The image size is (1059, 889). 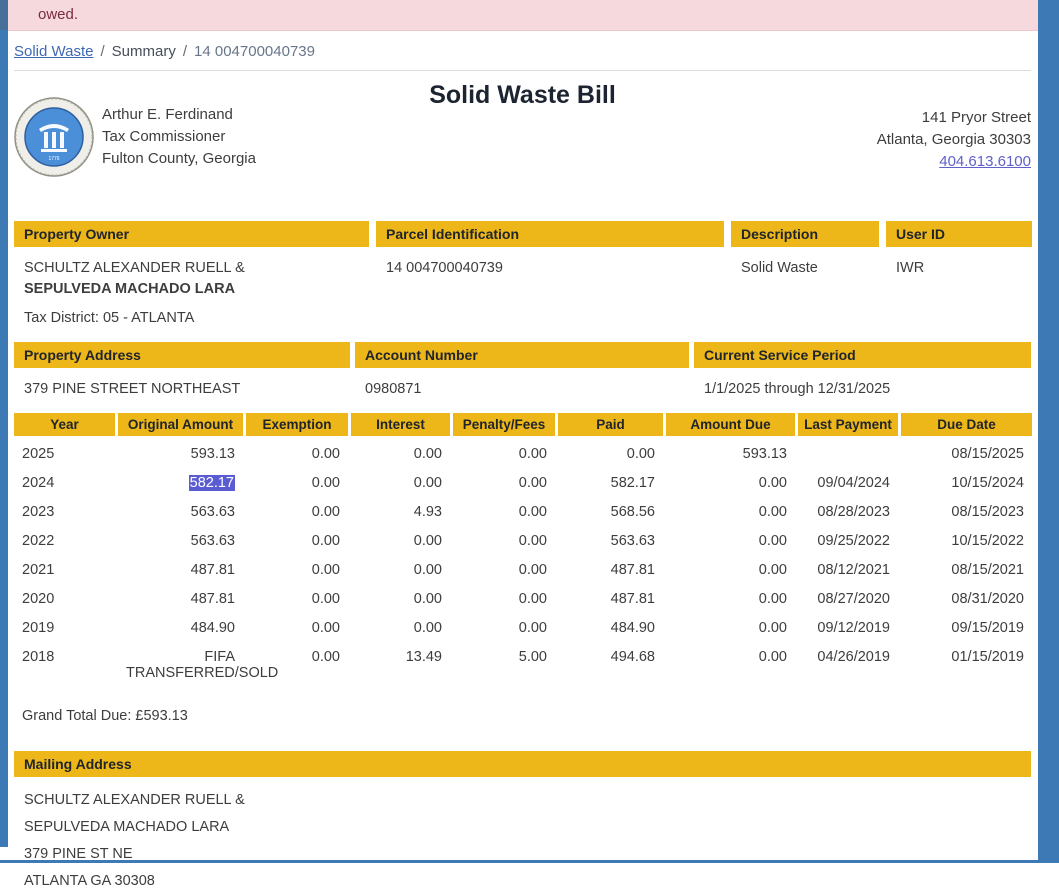 What do you see at coordinates (862, 355) in the screenshot?
I see `service-period-header: Current Service Period` at bounding box center [862, 355].